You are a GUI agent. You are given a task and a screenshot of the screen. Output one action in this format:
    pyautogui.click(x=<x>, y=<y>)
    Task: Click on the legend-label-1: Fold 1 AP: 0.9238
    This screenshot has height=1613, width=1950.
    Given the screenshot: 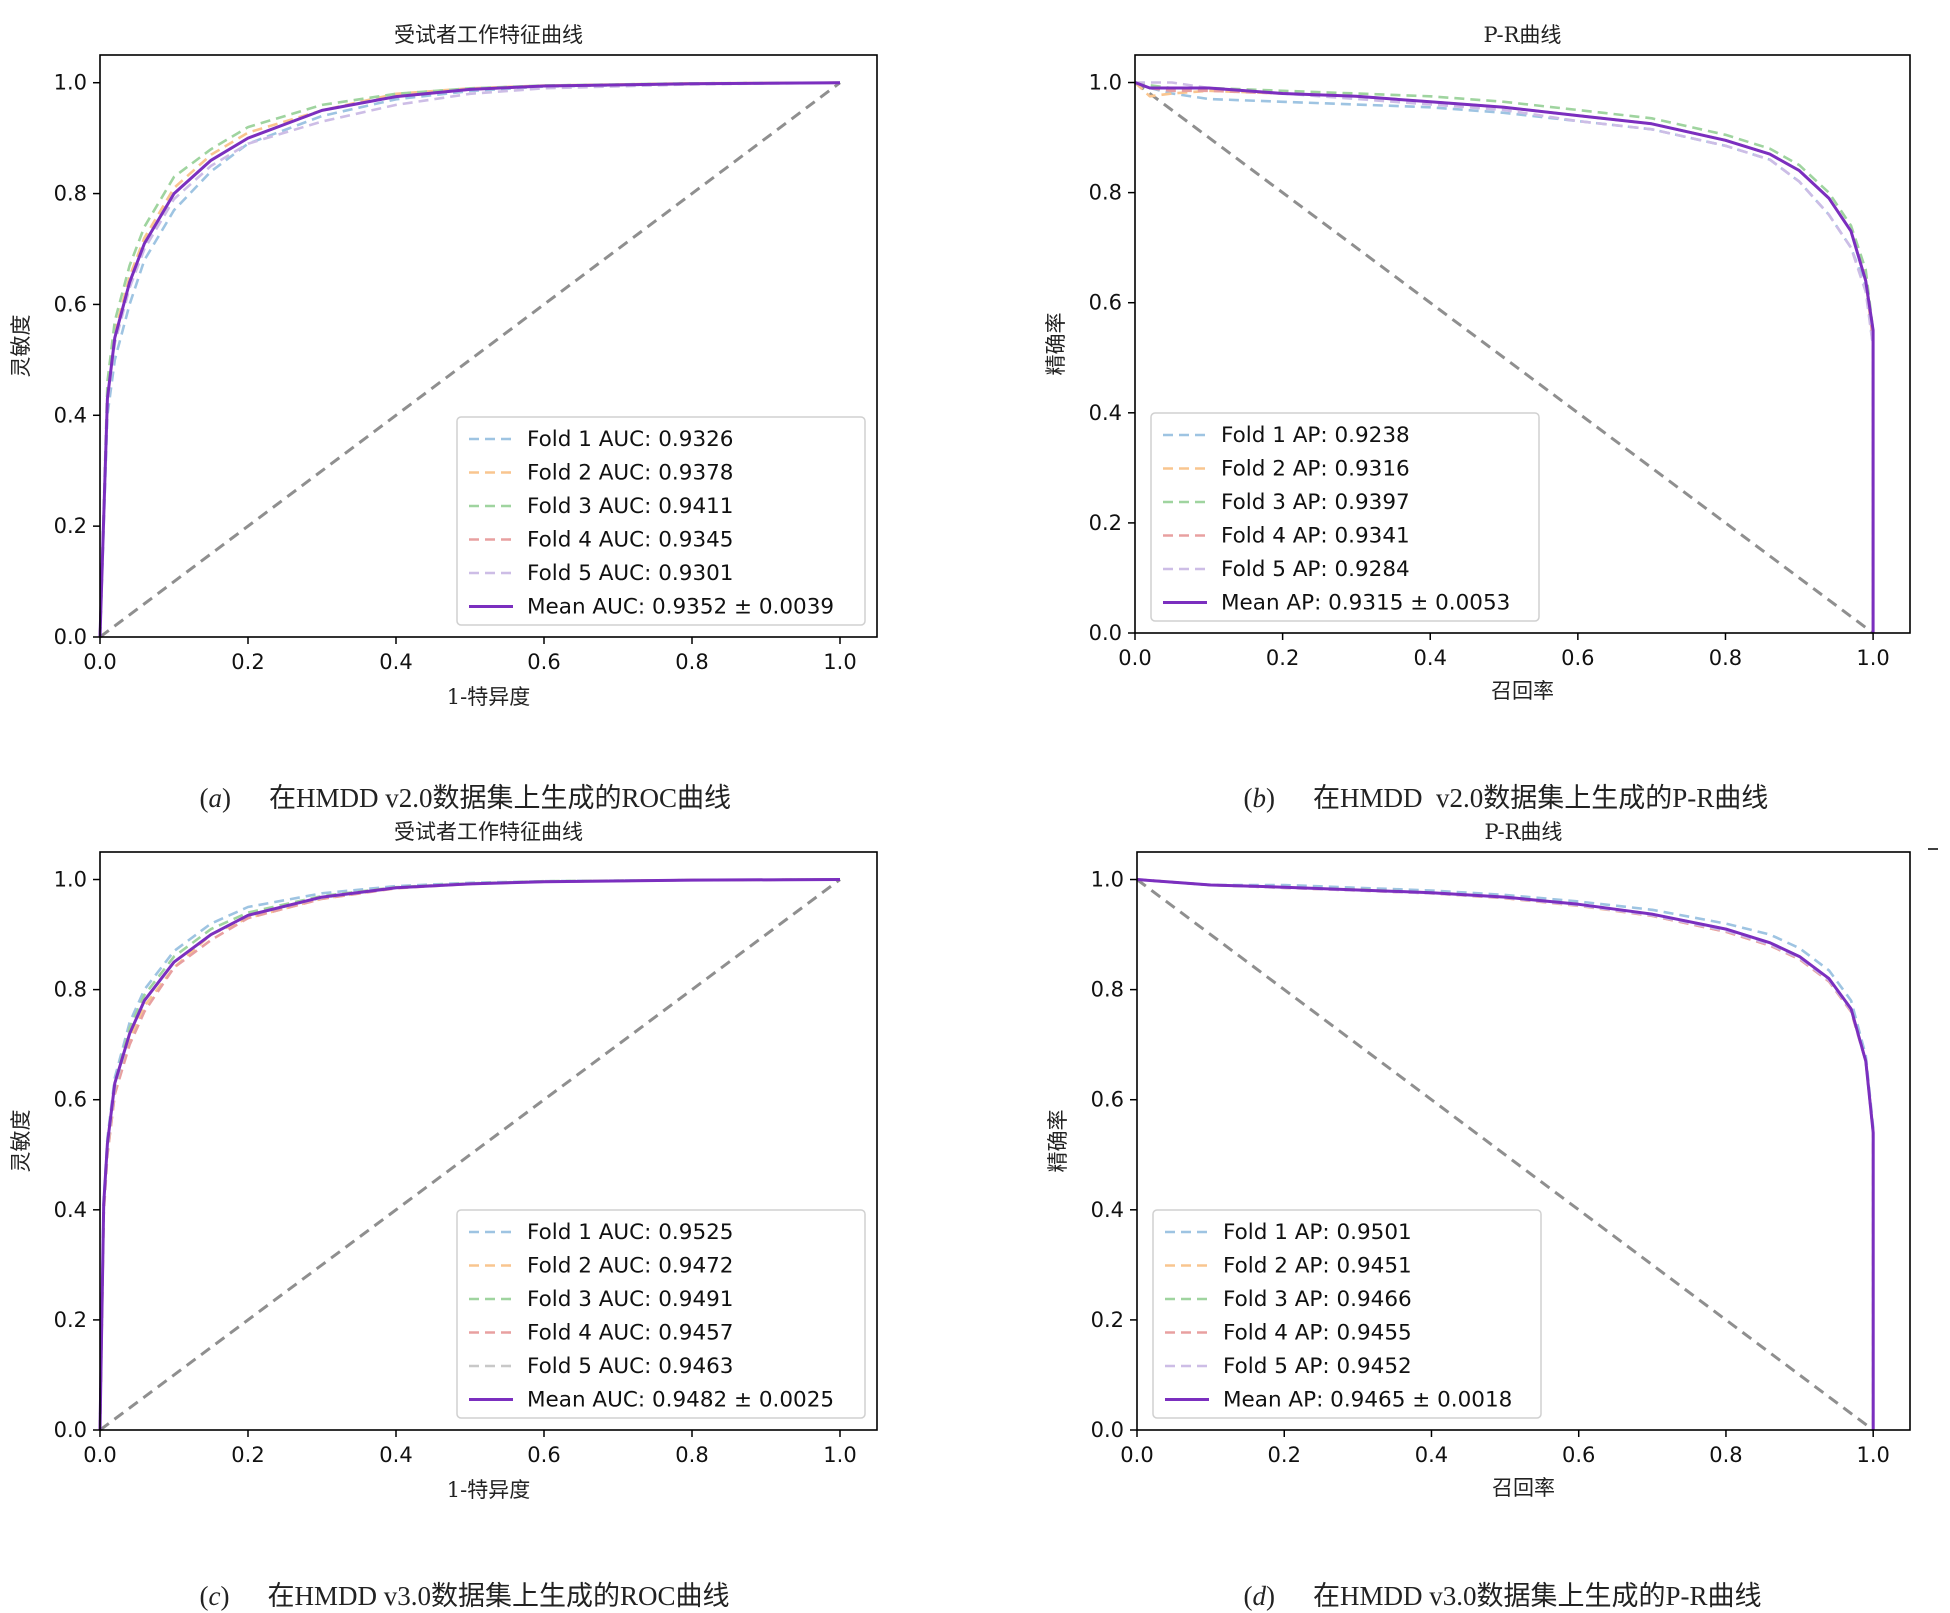 What is the action you would take?
    pyautogui.click(x=1315, y=435)
    